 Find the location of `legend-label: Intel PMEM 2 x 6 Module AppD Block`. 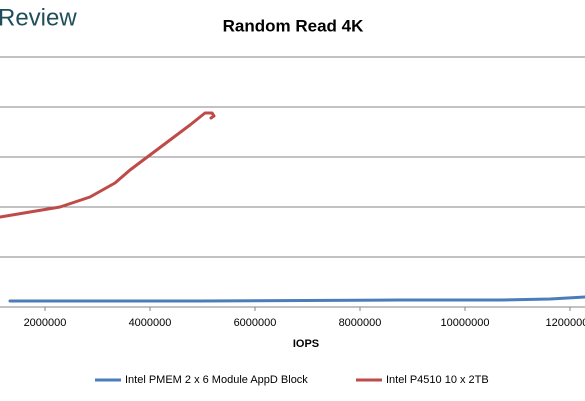

legend-label: Intel PMEM 2 x 6 Module AppD Block is located at coordinates (216, 380).